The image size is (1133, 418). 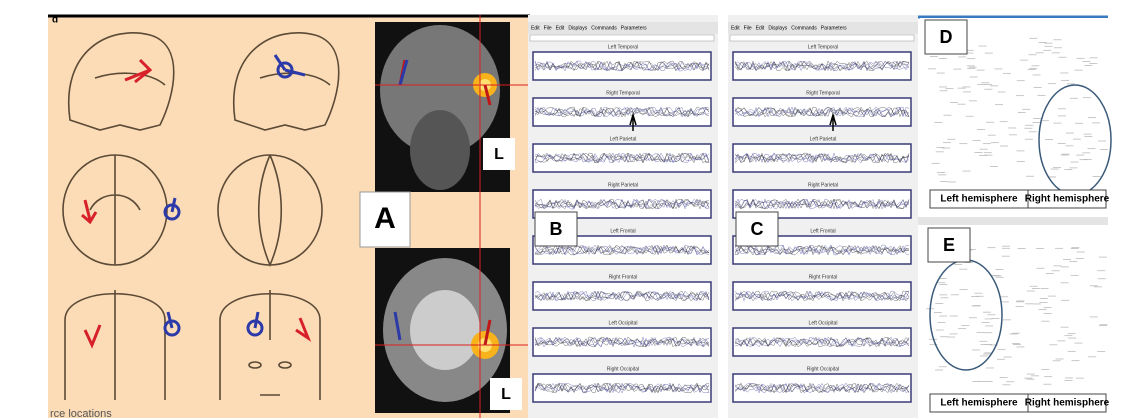 What do you see at coordinates (623, 47) in the screenshot?
I see `channel-label: Left Temporal` at bounding box center [623, 47].